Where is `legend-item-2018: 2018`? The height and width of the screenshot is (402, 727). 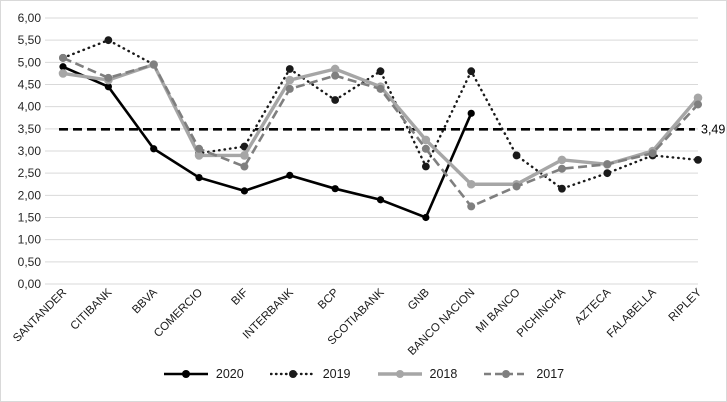
legend-item-2018: 2018 is located at coordinates (417, 374).